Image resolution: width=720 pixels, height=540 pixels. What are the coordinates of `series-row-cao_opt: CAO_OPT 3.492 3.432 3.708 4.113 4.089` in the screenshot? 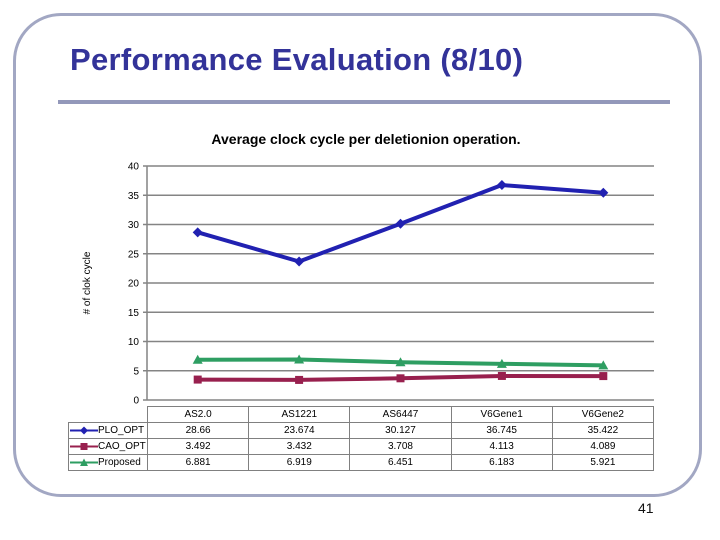 It's located at (361, 446).